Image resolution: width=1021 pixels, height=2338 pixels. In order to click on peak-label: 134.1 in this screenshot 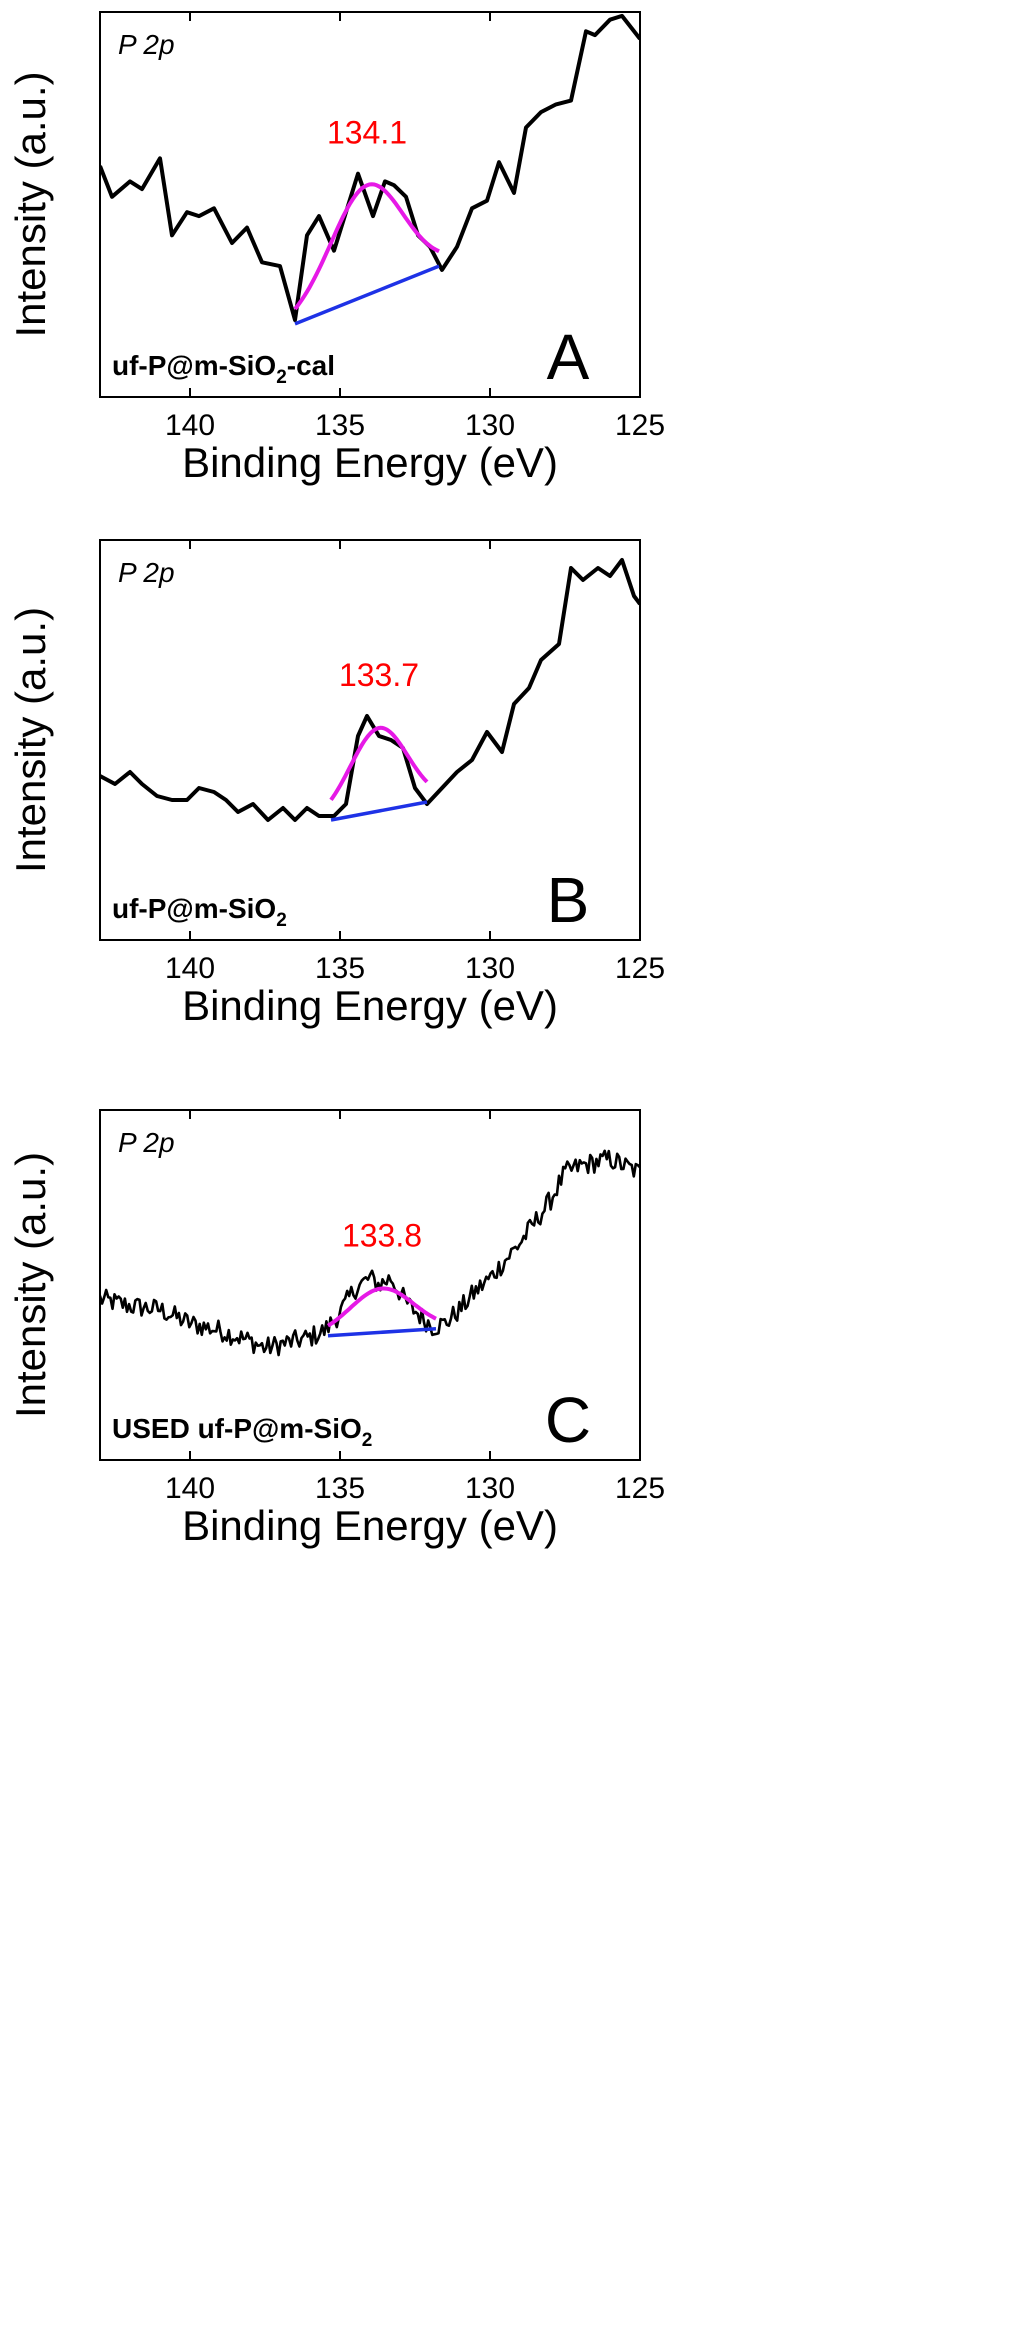, I will do `click(367, 132)`.